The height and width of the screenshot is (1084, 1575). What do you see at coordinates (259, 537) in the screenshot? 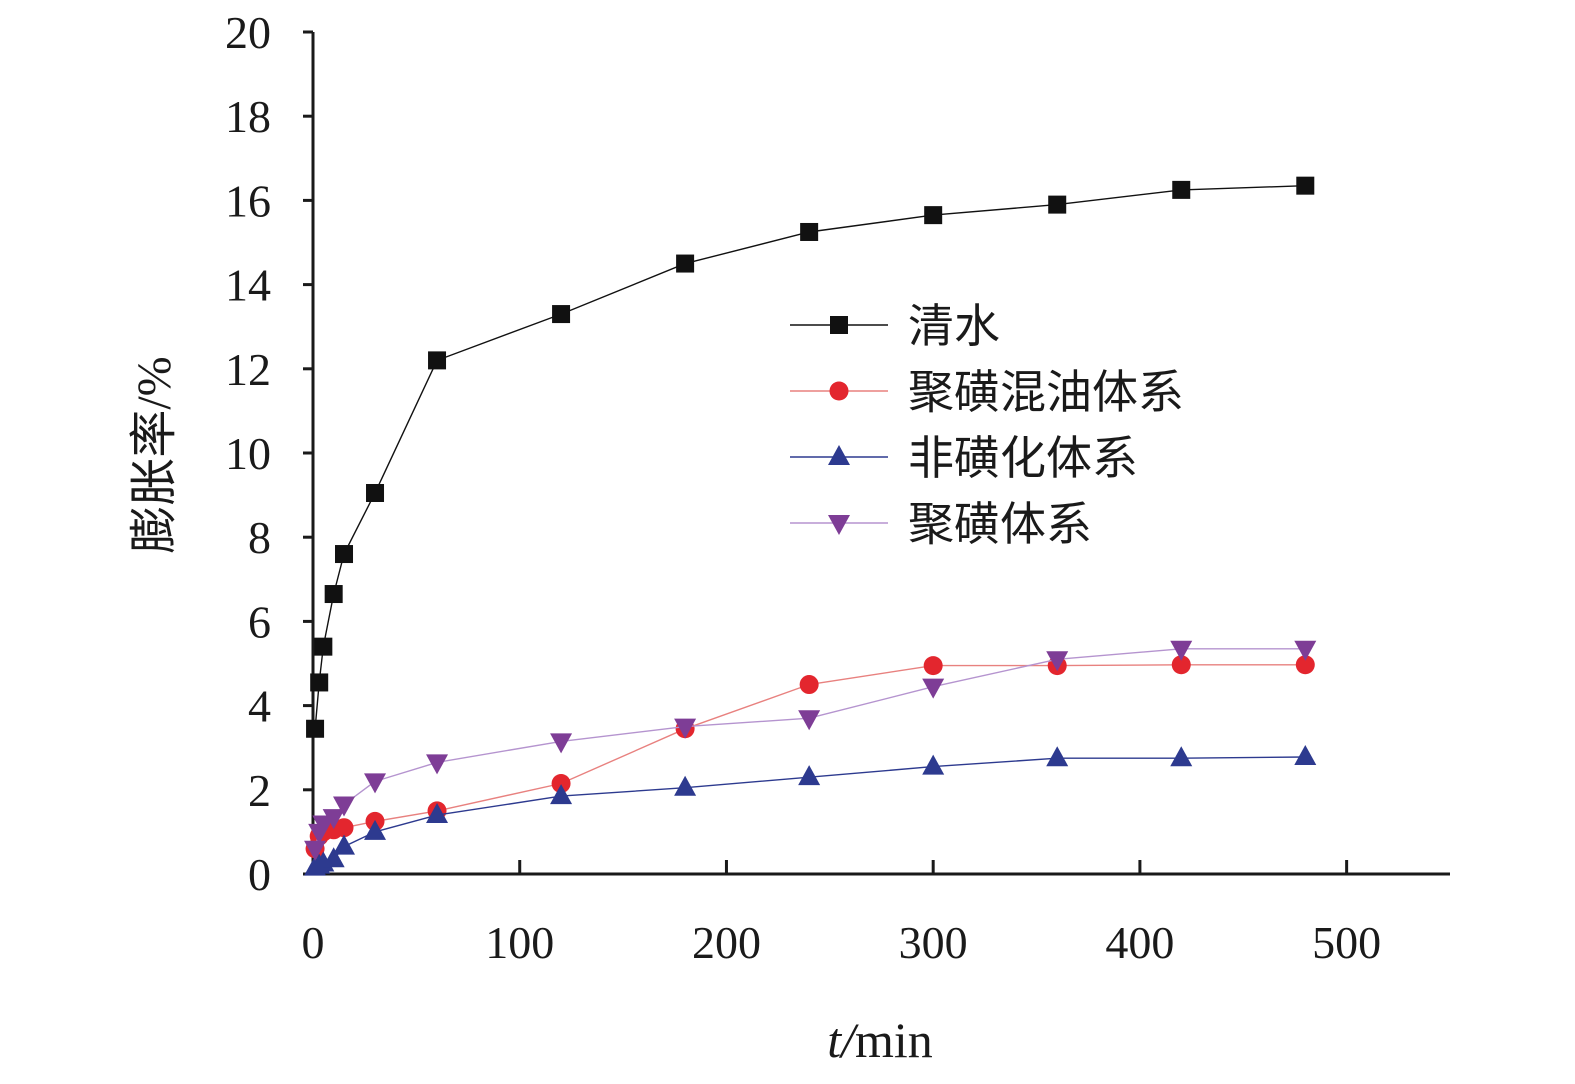
I see `y-tick-label: 8` at bounding box center [259, 537].